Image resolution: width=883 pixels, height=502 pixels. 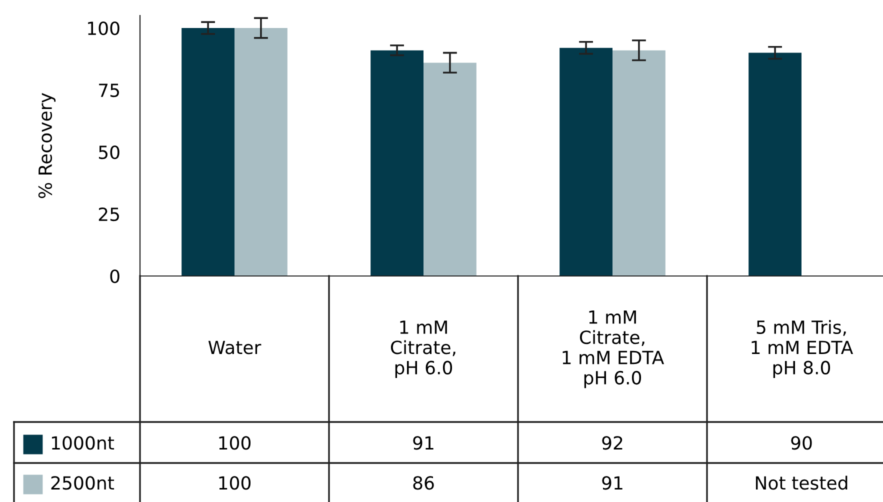 I want to click on x-tick-label: 1 mM Citrate, 1 mM EDTA pH 6.0, so click(x=613, y=349).